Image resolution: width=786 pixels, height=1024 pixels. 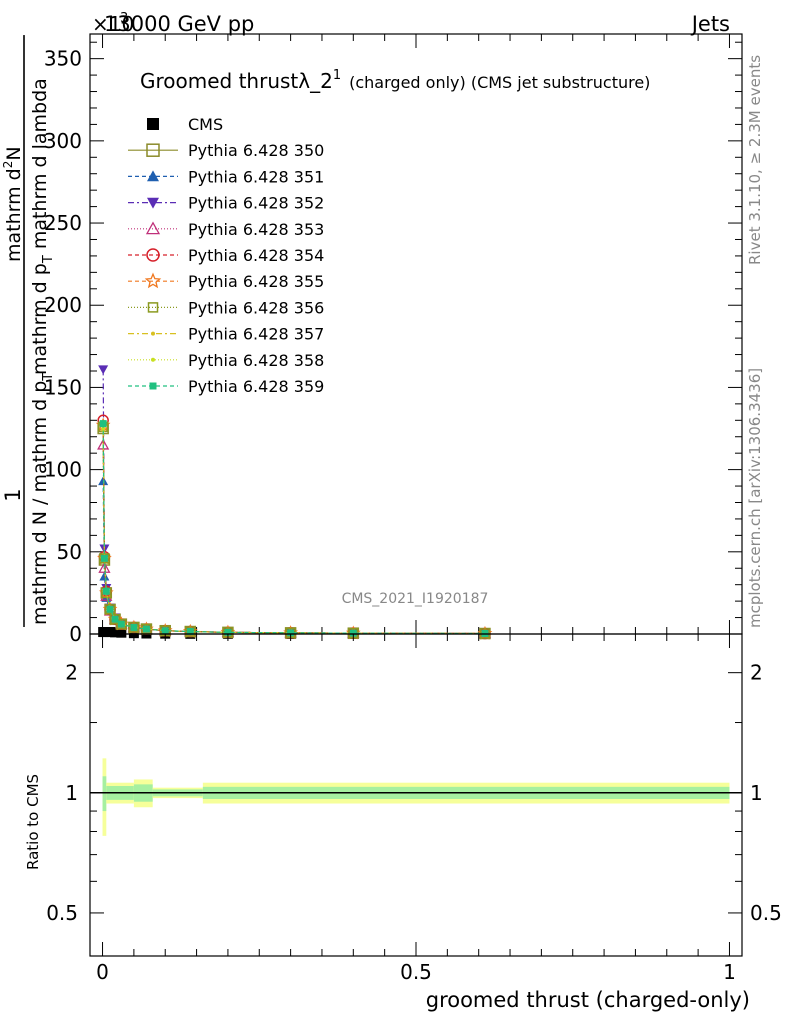 What do you see at coordinates (766, 913) in the screenshot?
I see `ratio-y-tick-label-right: 0.5` at bounding box center [766, 913].